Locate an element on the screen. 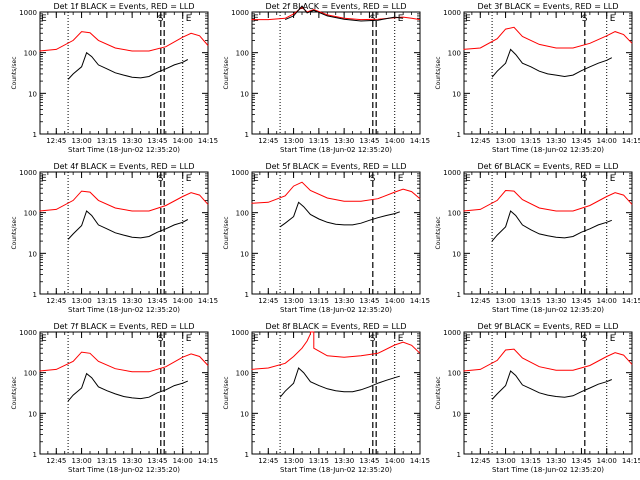 This screenshot has width=640, height=480. panel-title: Det 1f BLACK = Events, RED = LLD is located at coordinates (123, 6).